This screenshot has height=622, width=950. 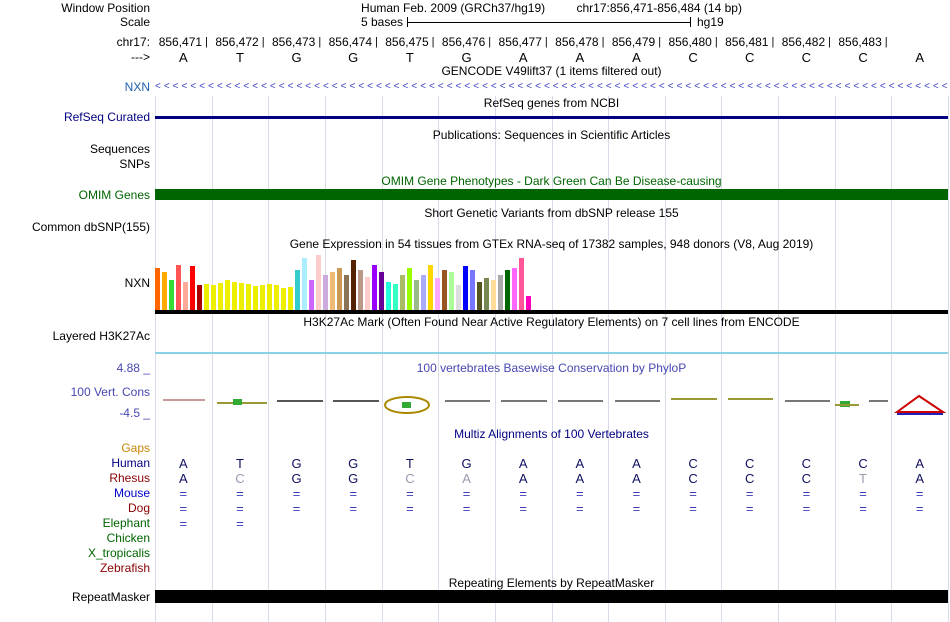 I want to click on repeatmasker-bar, so click(x=551, y=596).